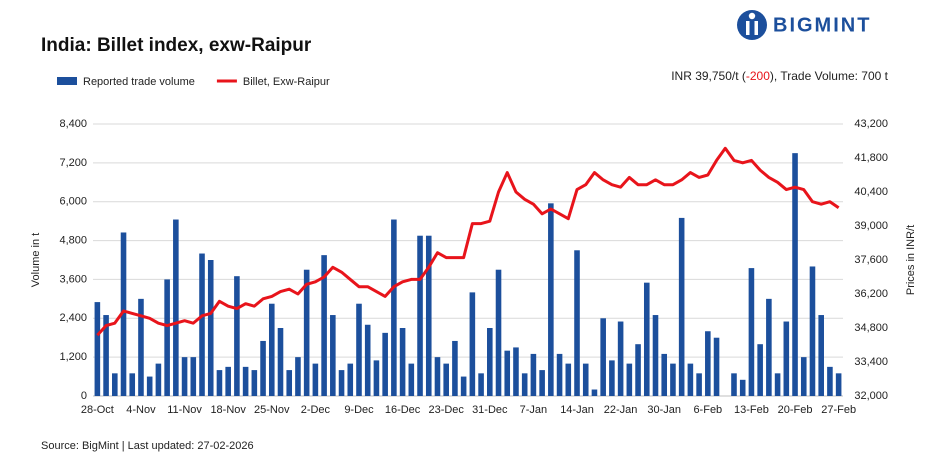 This screenshot has width=932, height=465. What do you see at coordinates (316, 410) in the screenshot?
I see `x-tick-label: 2-Dec` at bounding box center [316, 410].